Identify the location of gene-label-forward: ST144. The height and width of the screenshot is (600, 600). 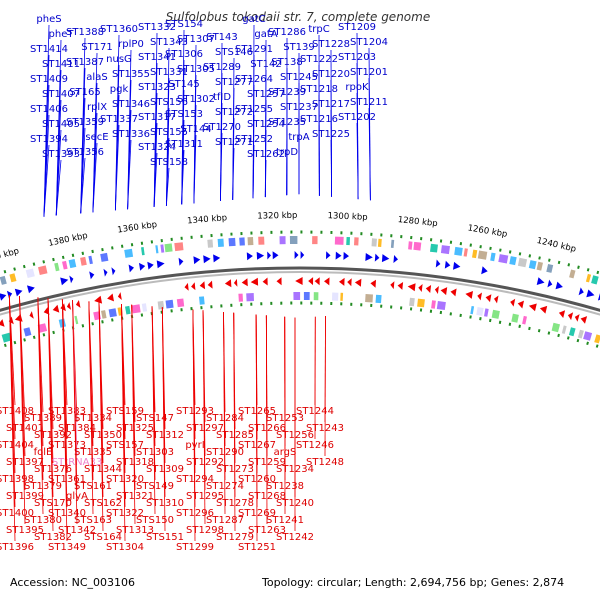
(196, 129).